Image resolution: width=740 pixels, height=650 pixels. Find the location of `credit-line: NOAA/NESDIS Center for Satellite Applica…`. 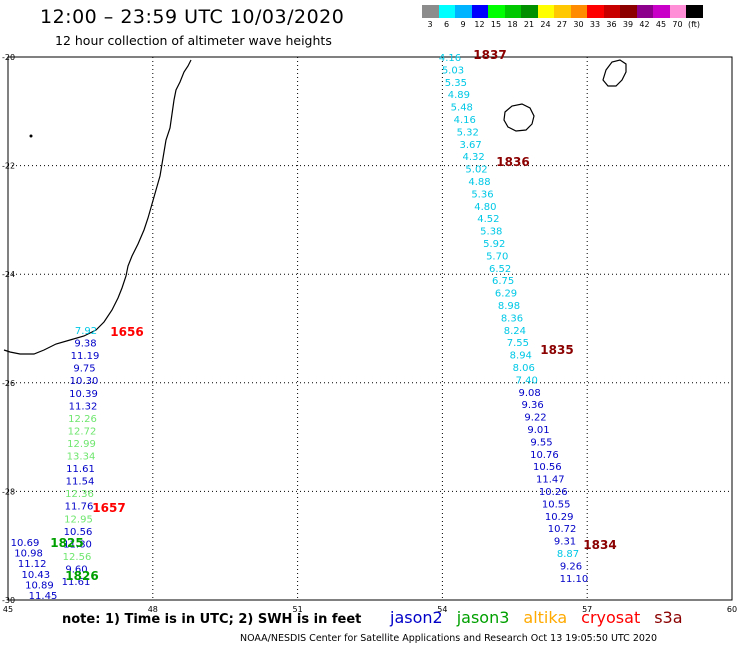

credit-line: NOAA/NESDIS Center for Satellite Applica… is located at coordinates (448, 638).